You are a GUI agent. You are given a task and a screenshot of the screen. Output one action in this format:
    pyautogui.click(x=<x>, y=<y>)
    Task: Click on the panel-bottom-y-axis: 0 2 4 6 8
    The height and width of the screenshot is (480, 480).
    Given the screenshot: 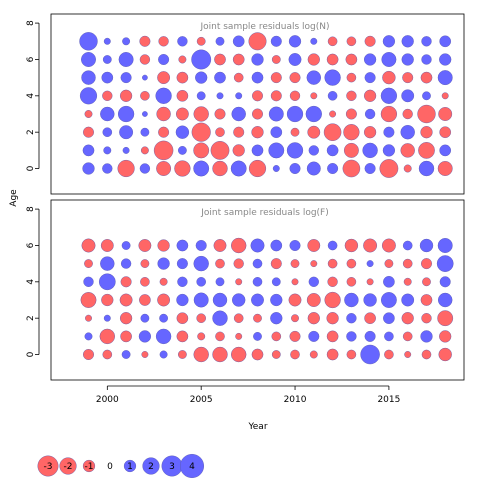 What is the action you would take?
    pyautogui.click(x=33, y=281)
    